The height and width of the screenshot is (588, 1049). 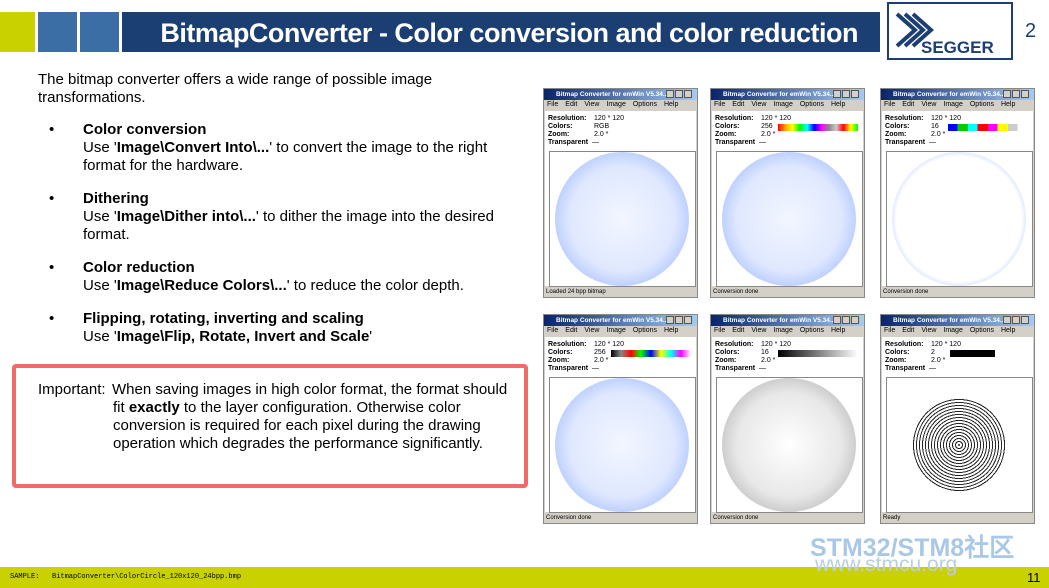 What do you see at coordinates (1034, 577) in the screenshot?
I see `page-number: 11` at bounding box center [1034, 577].